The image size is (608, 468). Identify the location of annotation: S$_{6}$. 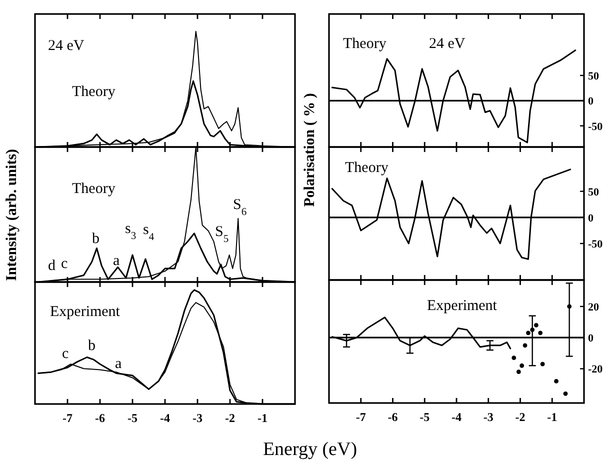
(240, 207).